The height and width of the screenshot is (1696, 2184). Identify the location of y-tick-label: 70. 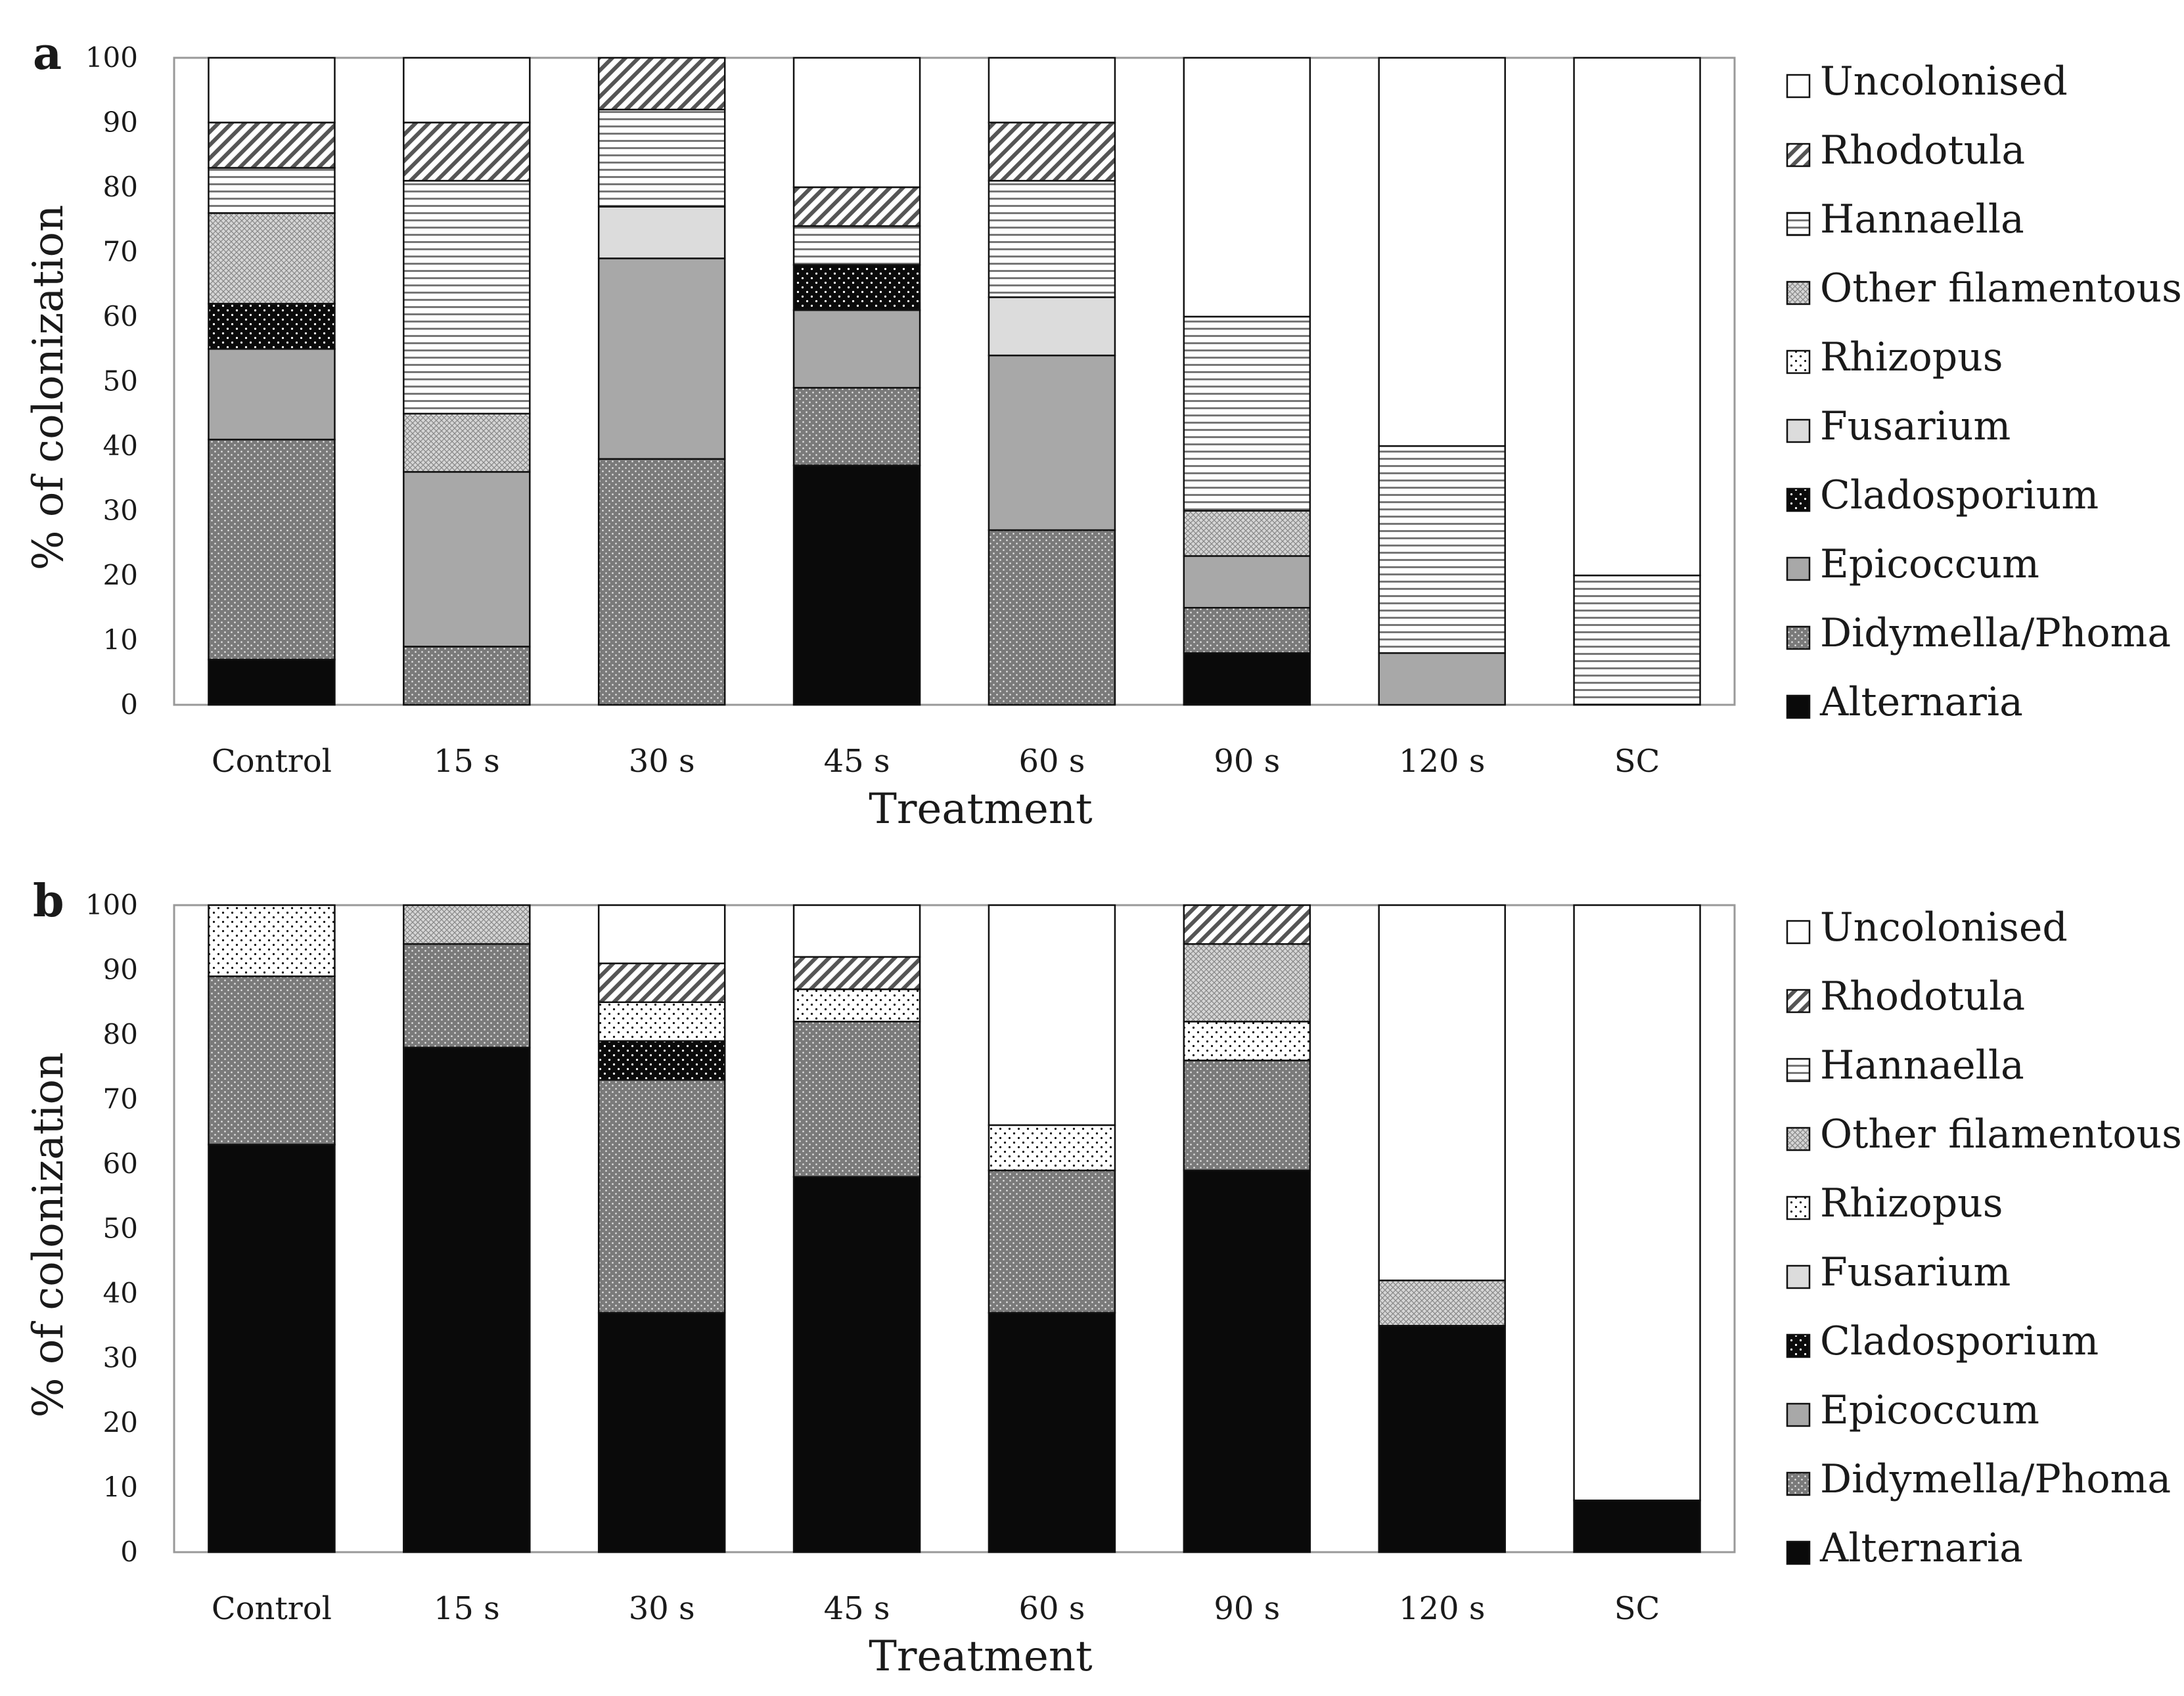
(120, 252).